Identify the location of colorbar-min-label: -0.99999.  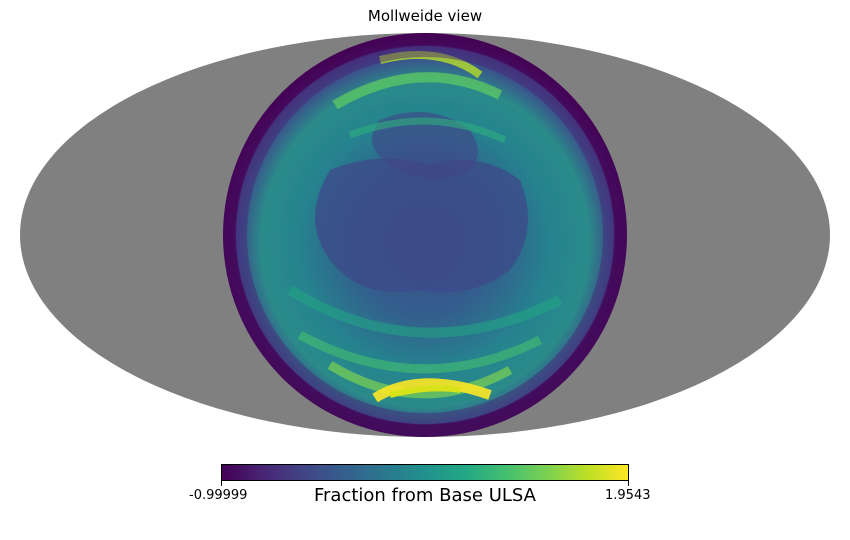
(218, 495).